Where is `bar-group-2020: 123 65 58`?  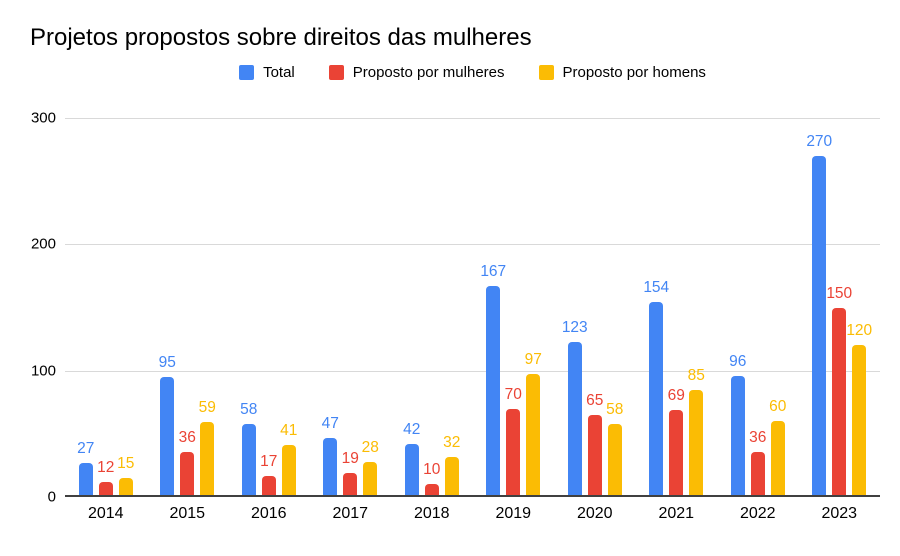 bar-group-2020: 123 65 58 is located at coordinates (595, 307).